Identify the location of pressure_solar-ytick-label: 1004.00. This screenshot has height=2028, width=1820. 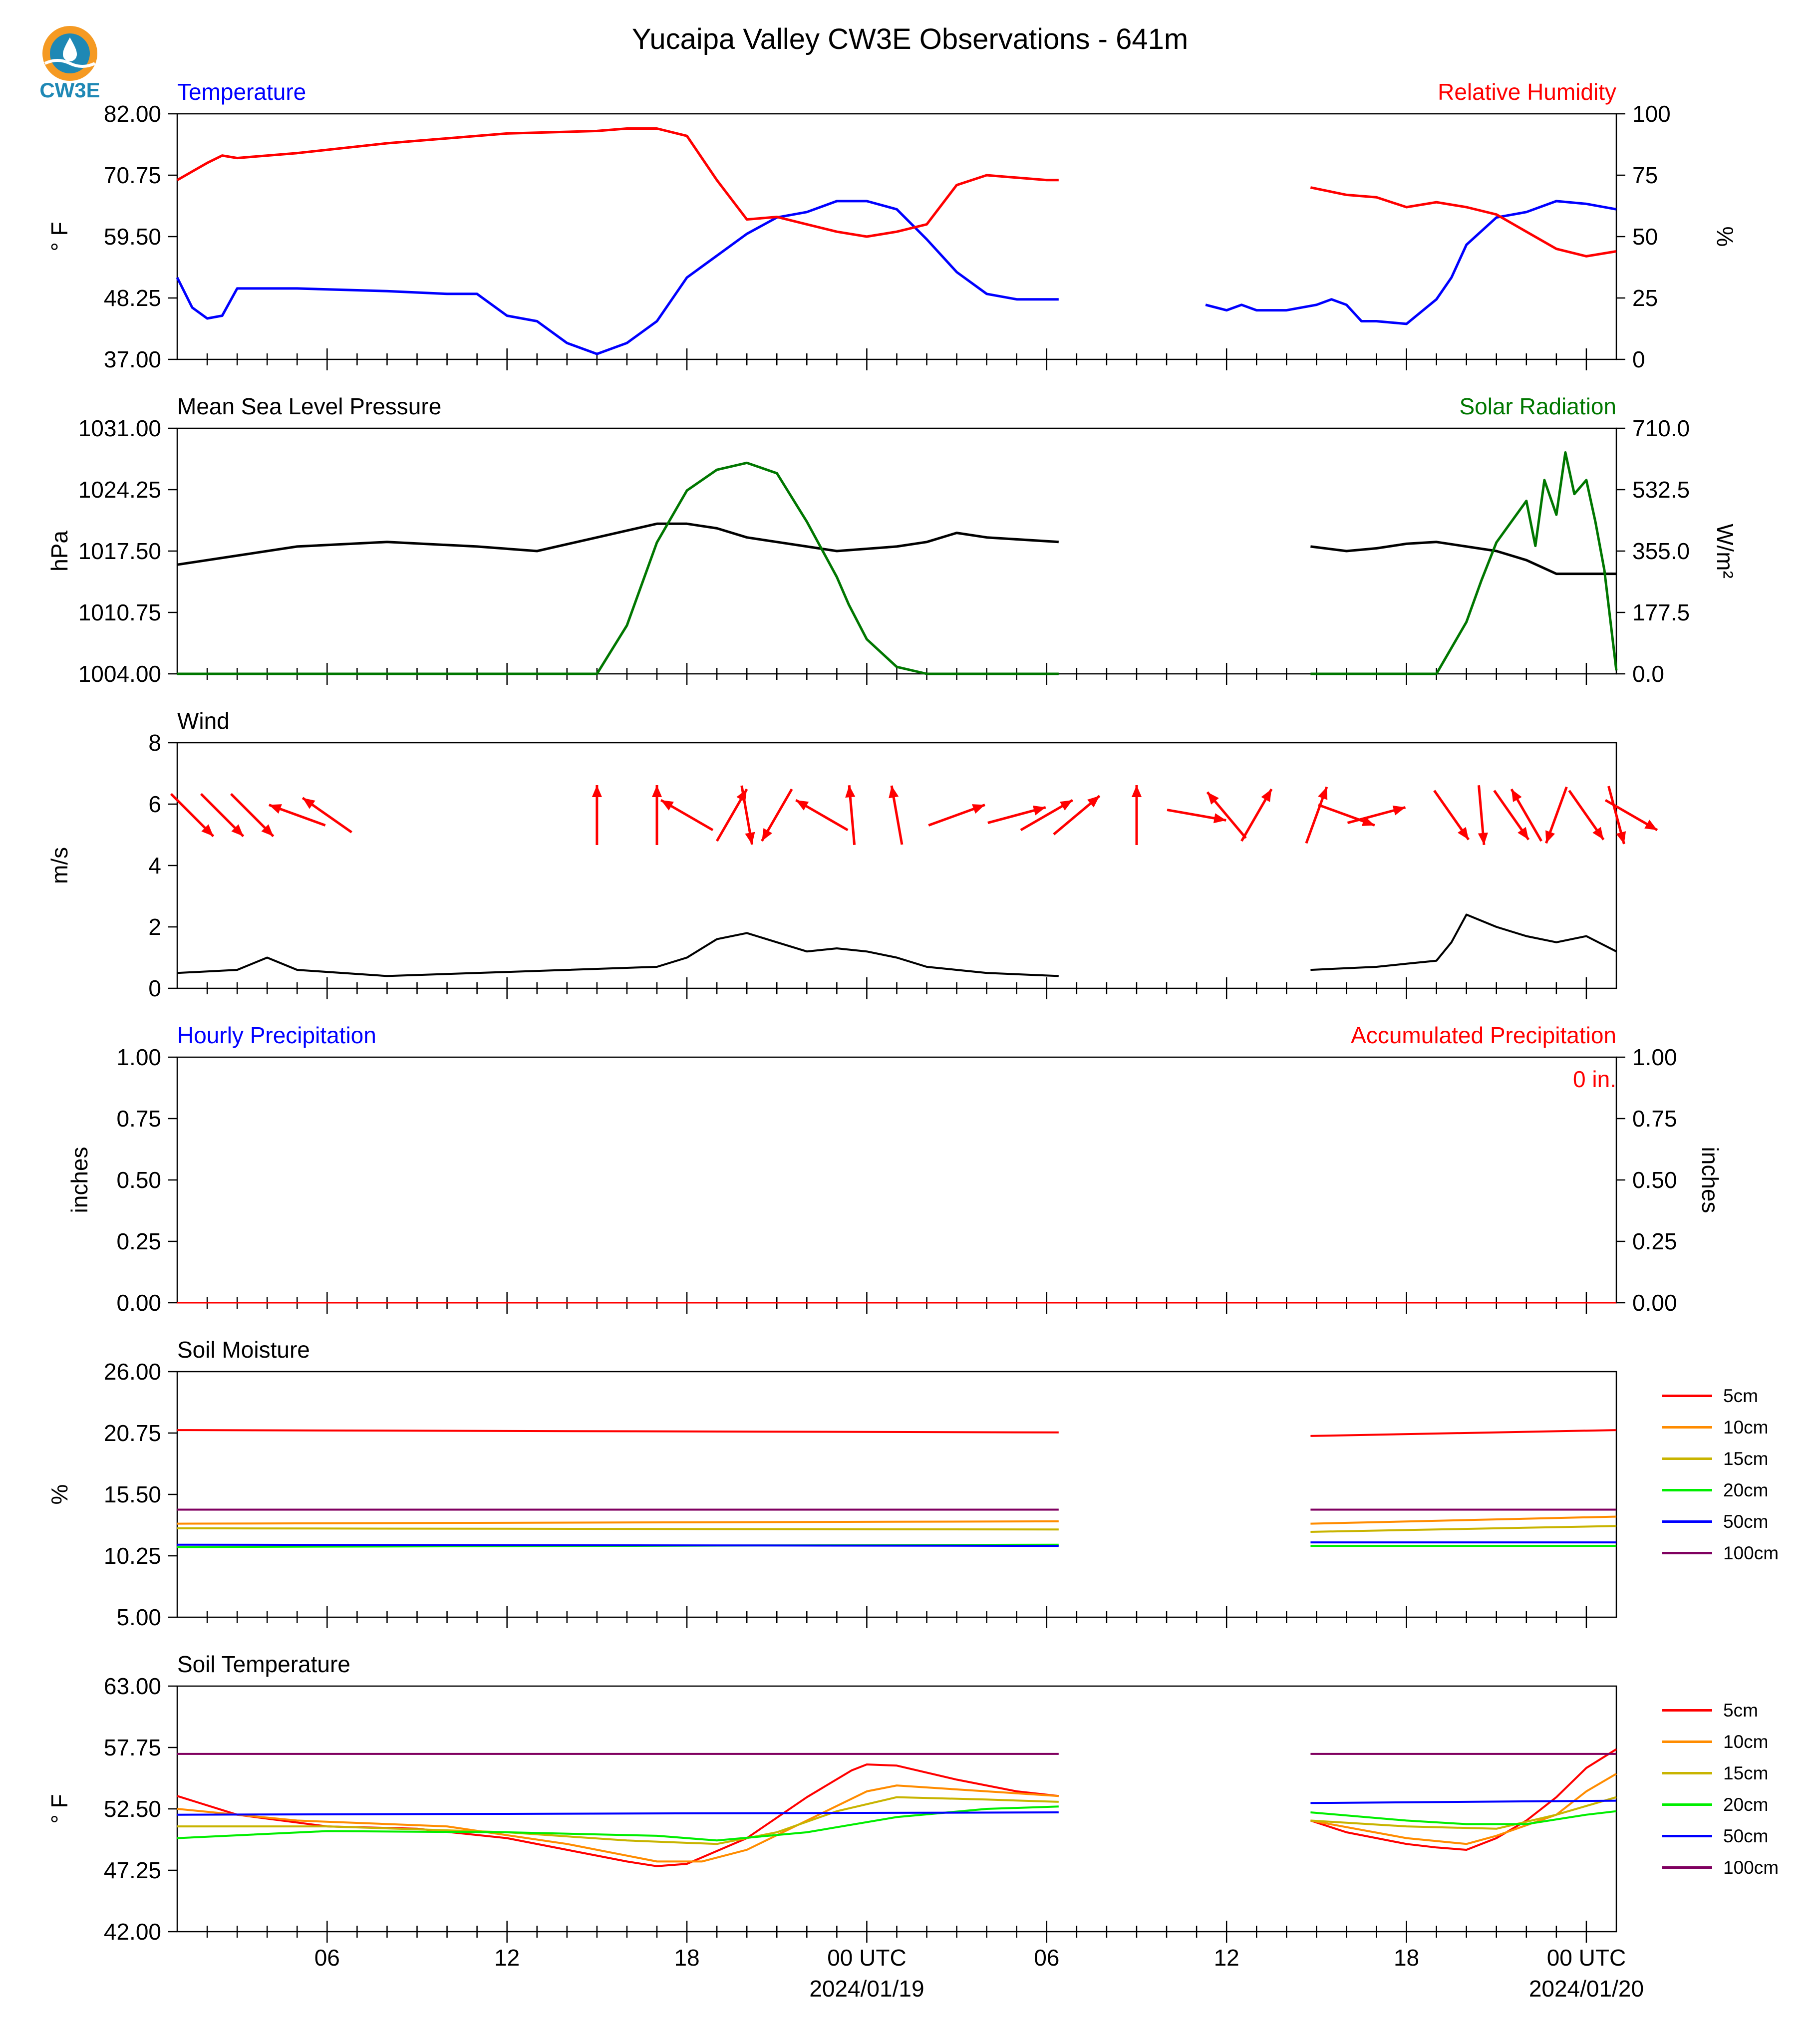
(119, 674).